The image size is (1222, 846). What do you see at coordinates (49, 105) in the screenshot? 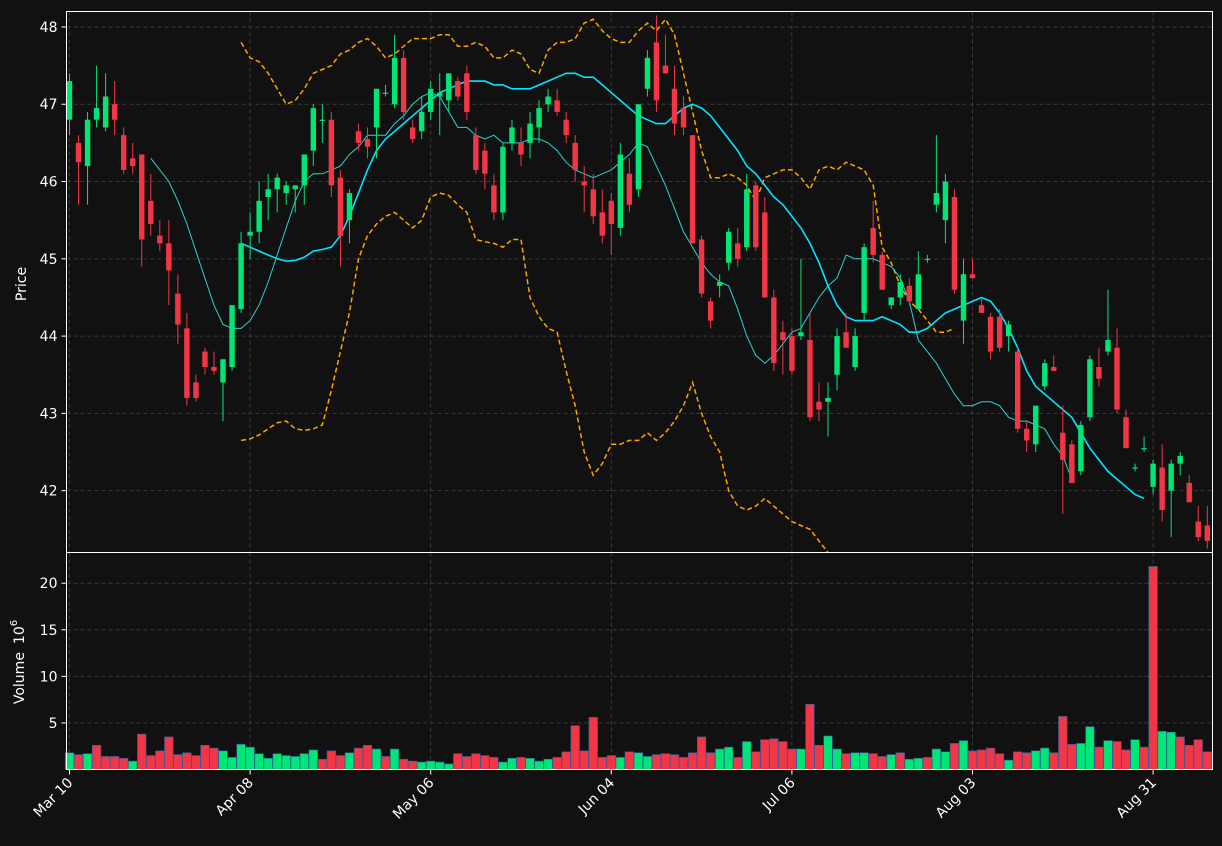
I see `price-tick-label: 47` at bounding box center [49, 105].